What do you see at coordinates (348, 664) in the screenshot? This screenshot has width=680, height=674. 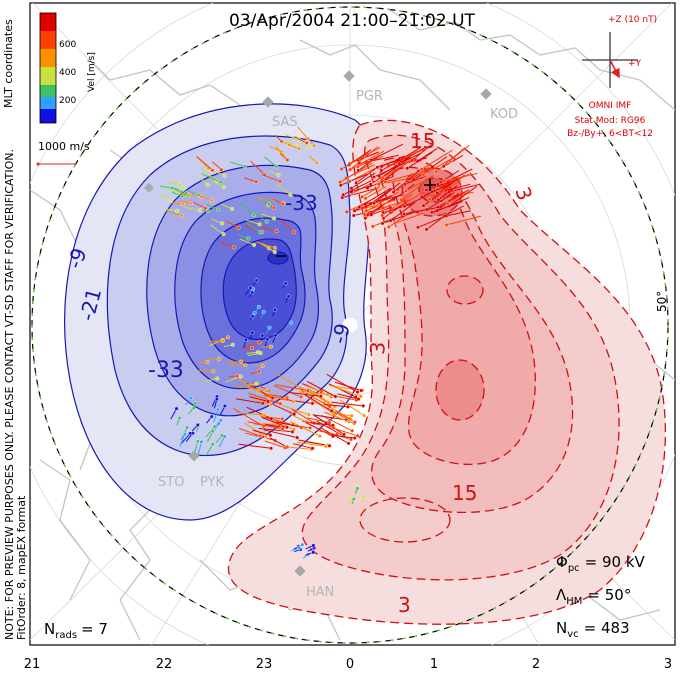 I see `mlt-axis: 21 22 23 0 1 2 3` at bounding box center [348, 664].